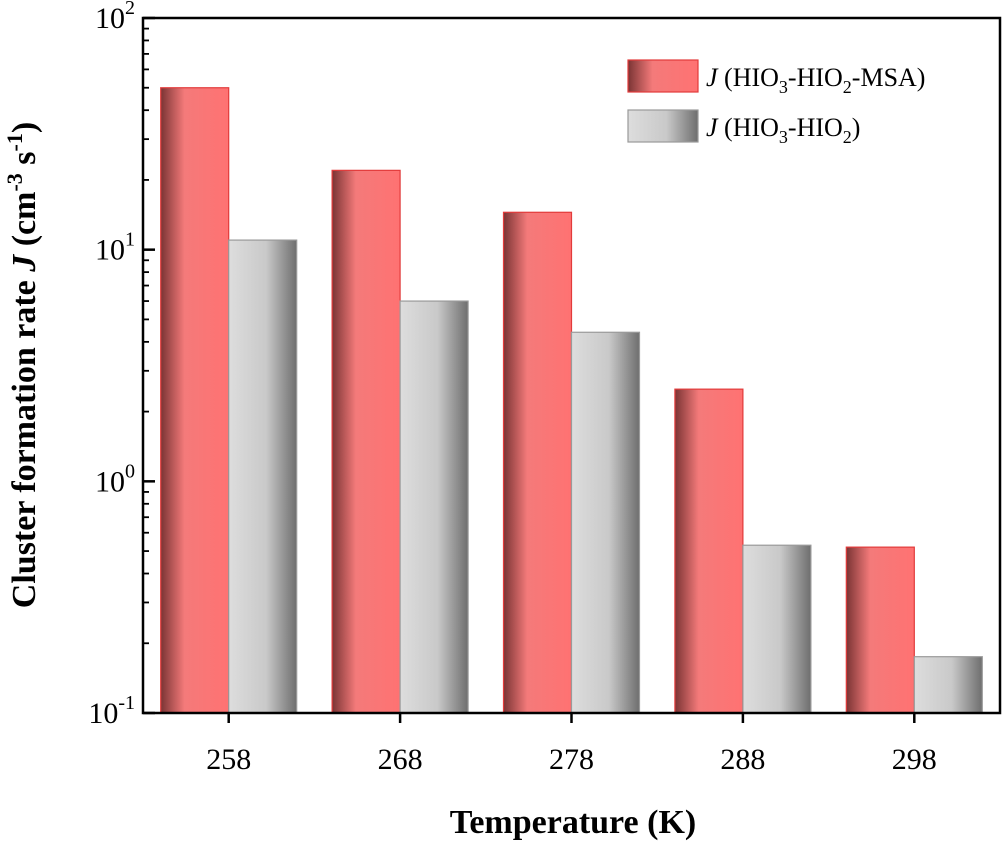 The width and height of the screenshot is (1004, 842). I want to click on y-tick-label: 10⁻¹, so click(111, 711).